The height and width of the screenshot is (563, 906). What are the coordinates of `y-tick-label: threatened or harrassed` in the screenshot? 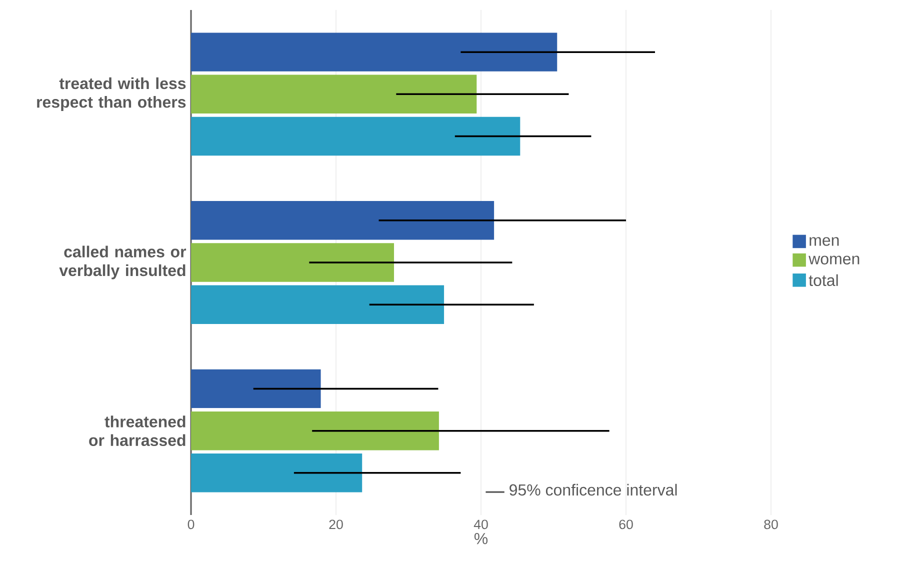 It's located at (137, 431).